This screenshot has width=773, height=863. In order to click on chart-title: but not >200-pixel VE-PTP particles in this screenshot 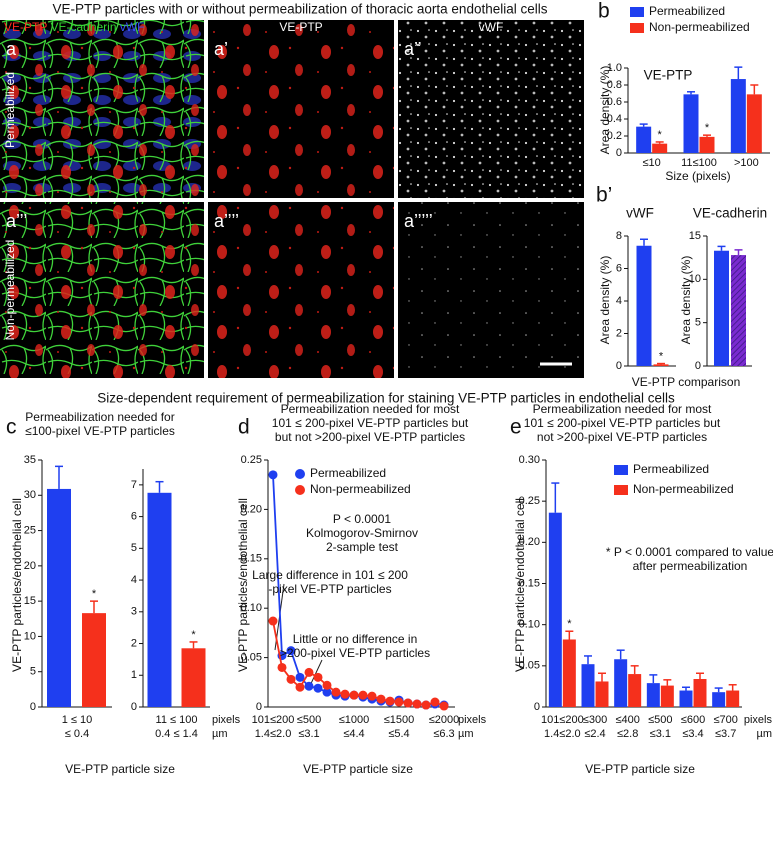, I will do `click(370, 437)`.